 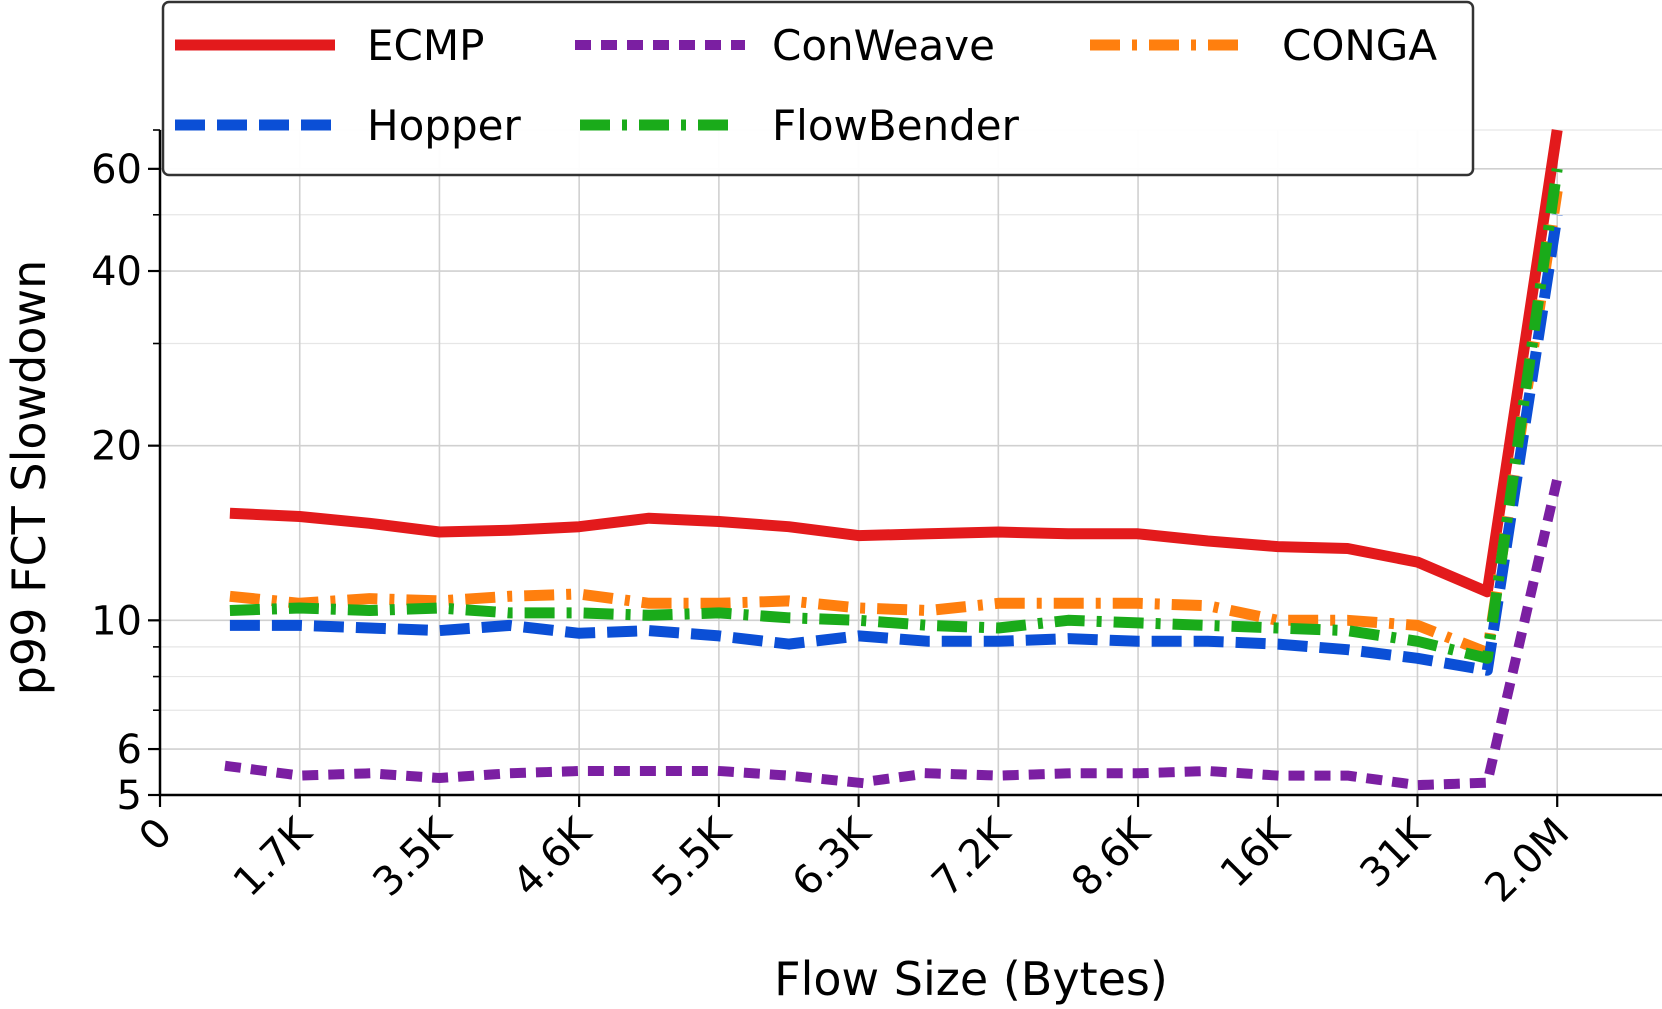 I want to click on x-tick-label: 31K, so click(x=1395, y=852).